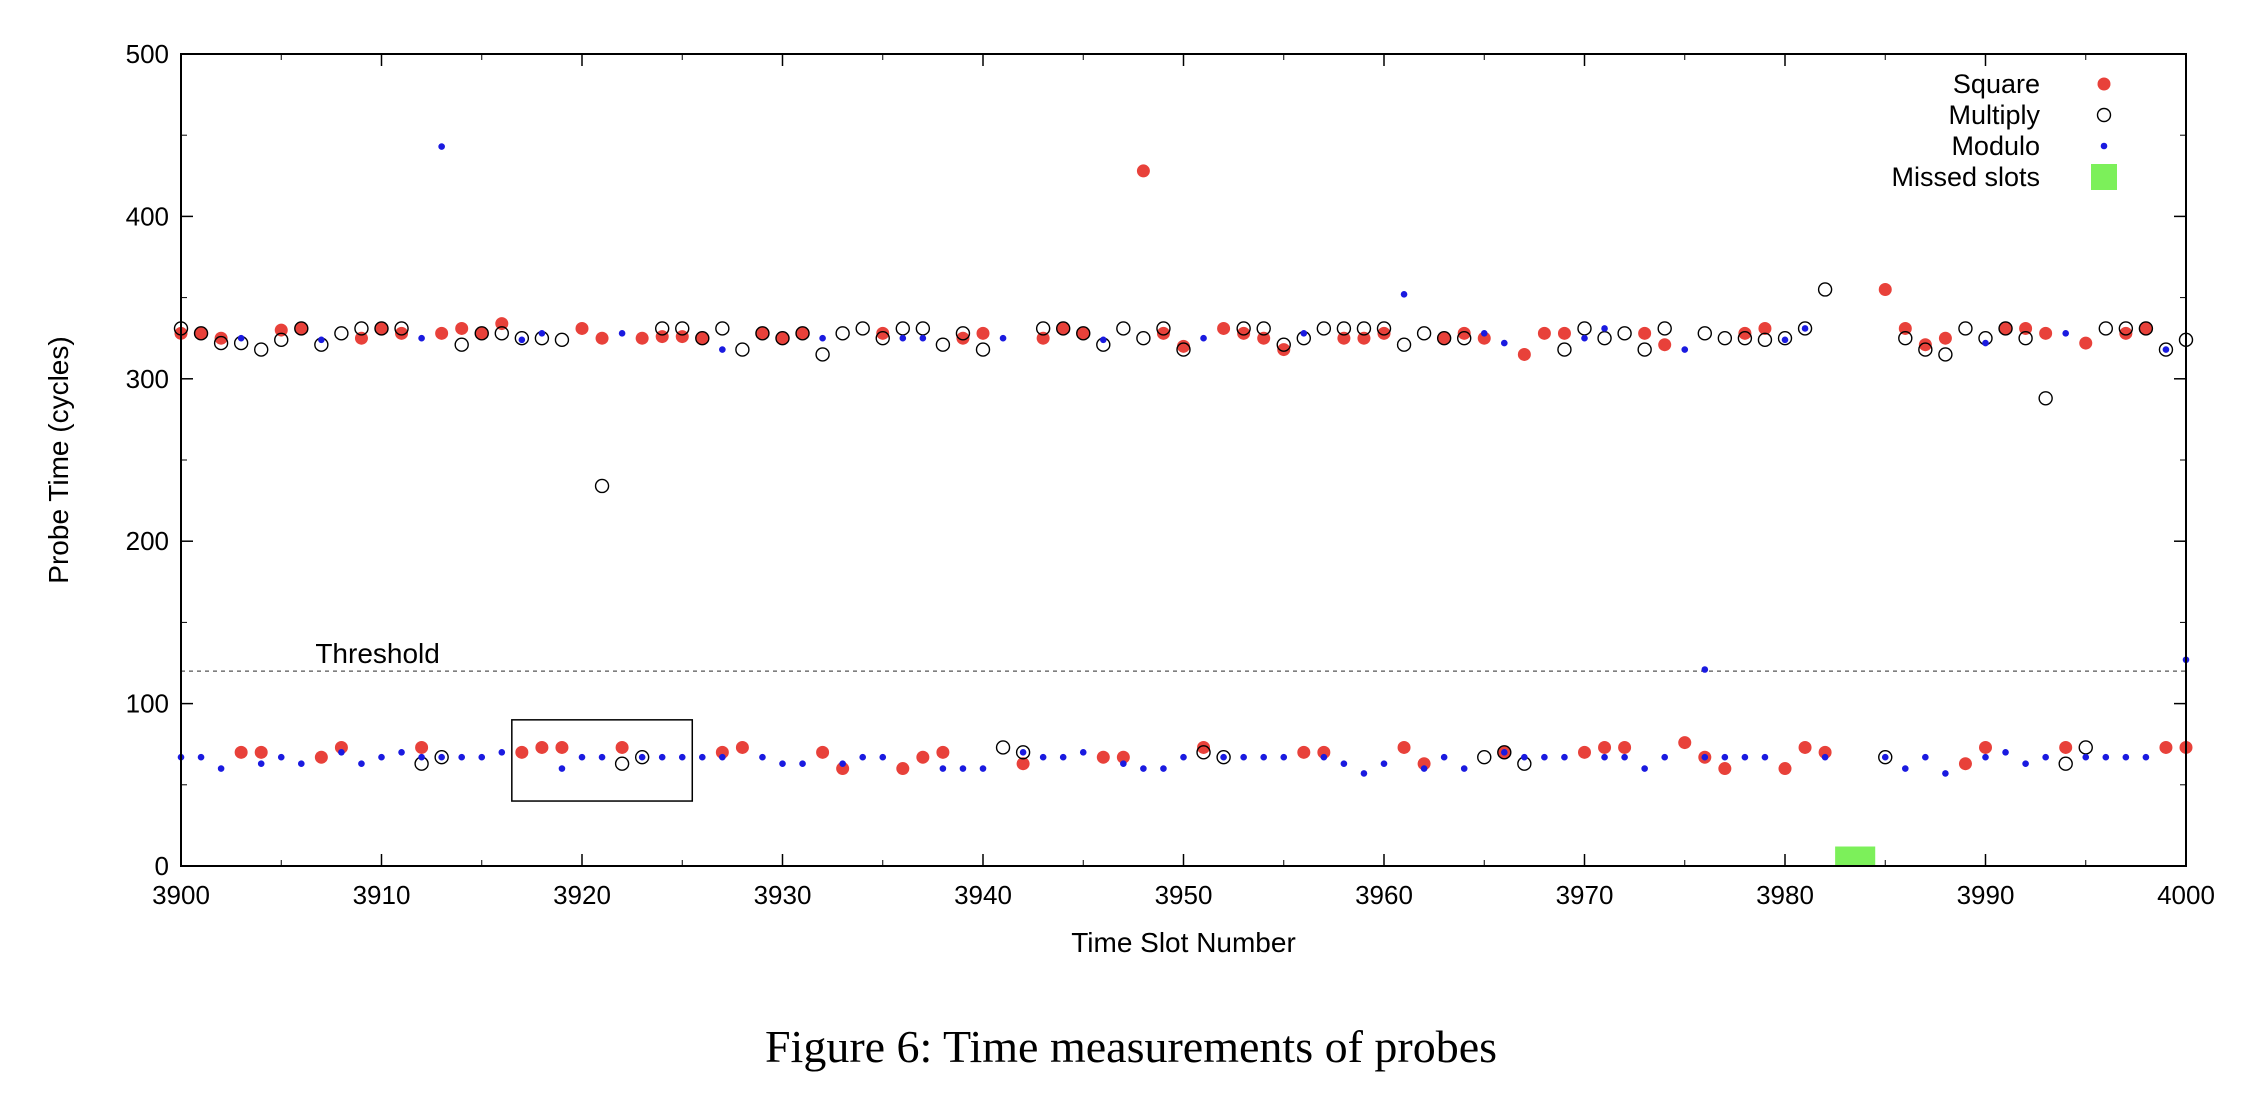 The width and height of the screenshot is (2262, 1102). I want to click on y-tick-label: 0, so click(162, 866).